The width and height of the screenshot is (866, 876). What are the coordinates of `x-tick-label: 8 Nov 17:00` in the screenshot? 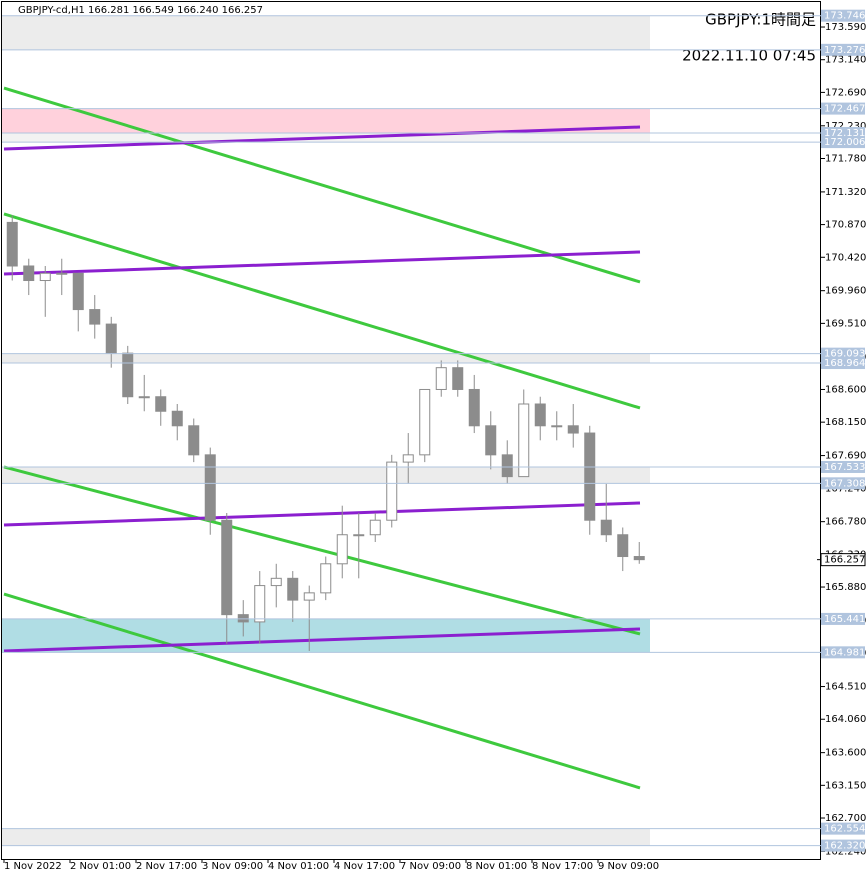 It's located at (562, 866).